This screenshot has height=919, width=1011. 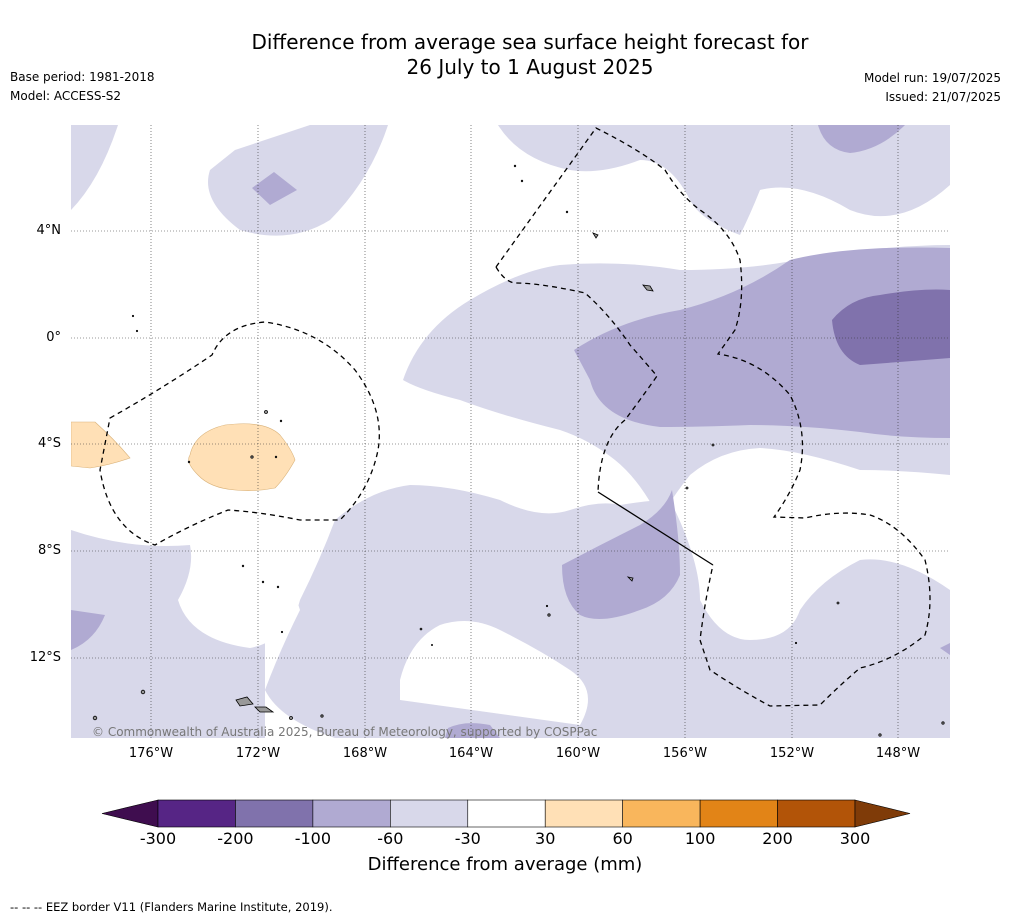 What do you see at coordinates (530, 67) in the screenshot?
I see `title-line-2: 26 July to 1 August 2025` at bounding box center [530, 67].